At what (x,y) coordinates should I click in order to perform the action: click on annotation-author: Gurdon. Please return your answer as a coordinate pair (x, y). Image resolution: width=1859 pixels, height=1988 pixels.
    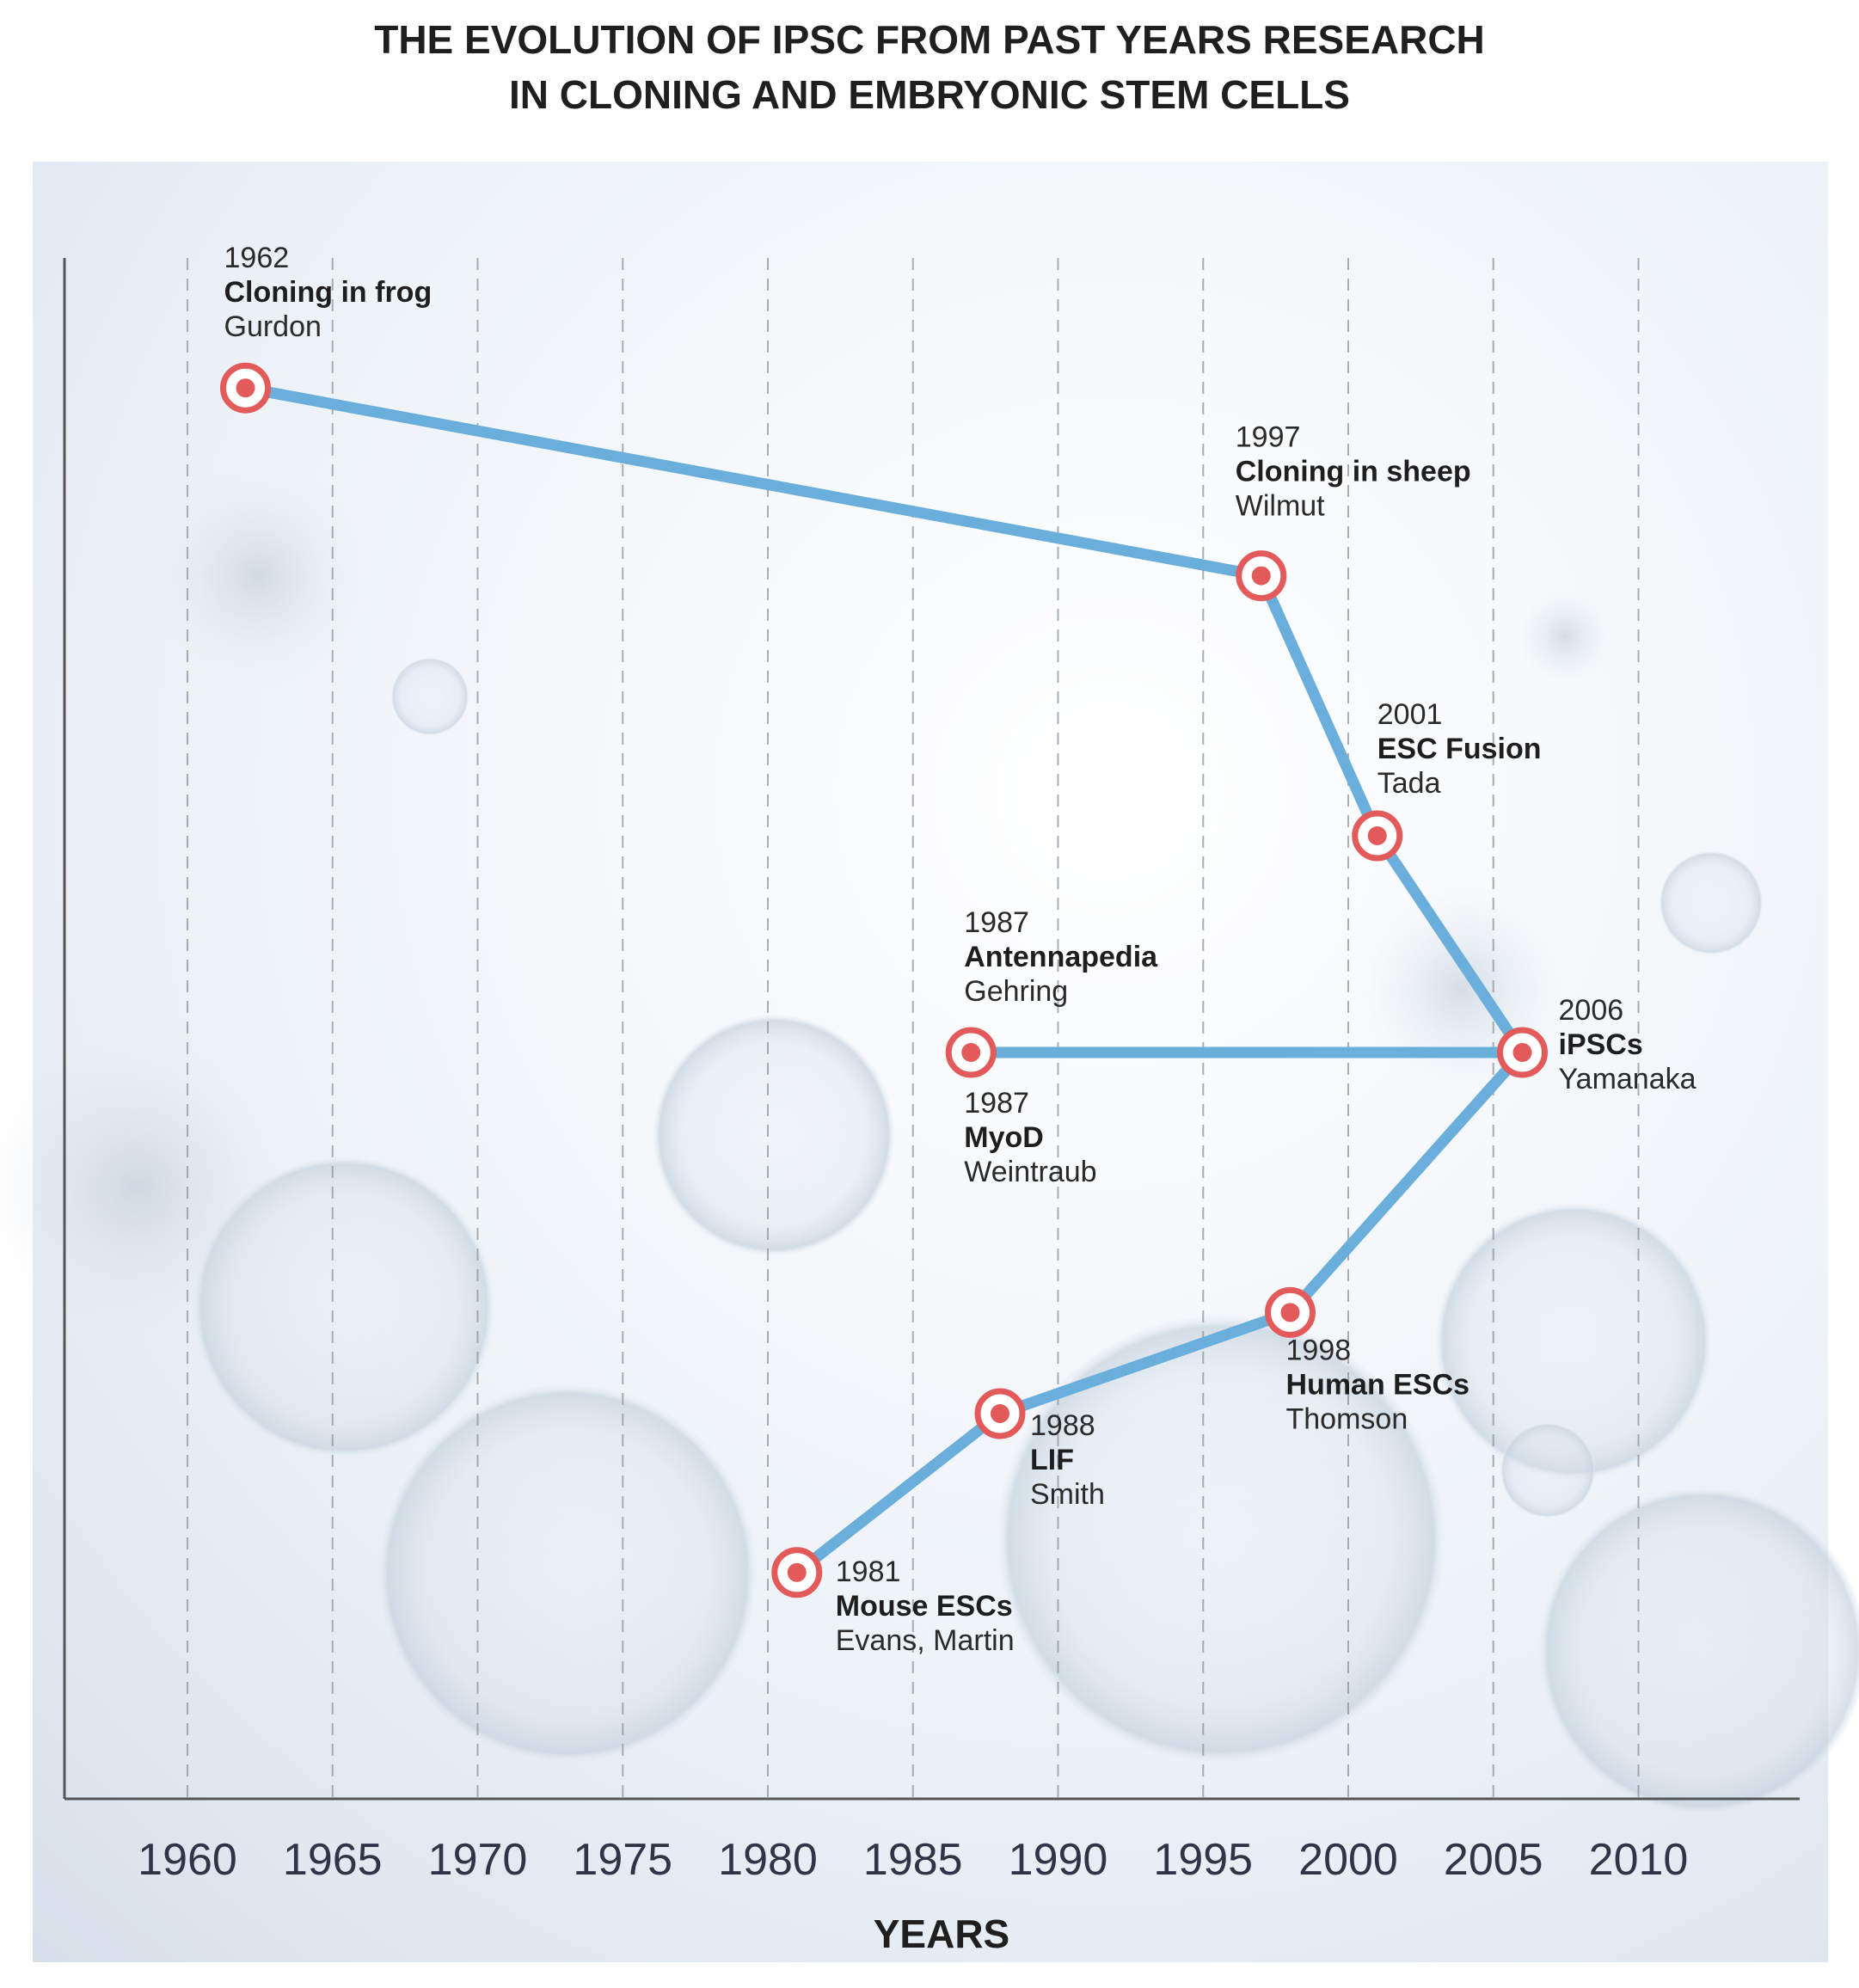
    Looking at the image, I should click on (273, 326).